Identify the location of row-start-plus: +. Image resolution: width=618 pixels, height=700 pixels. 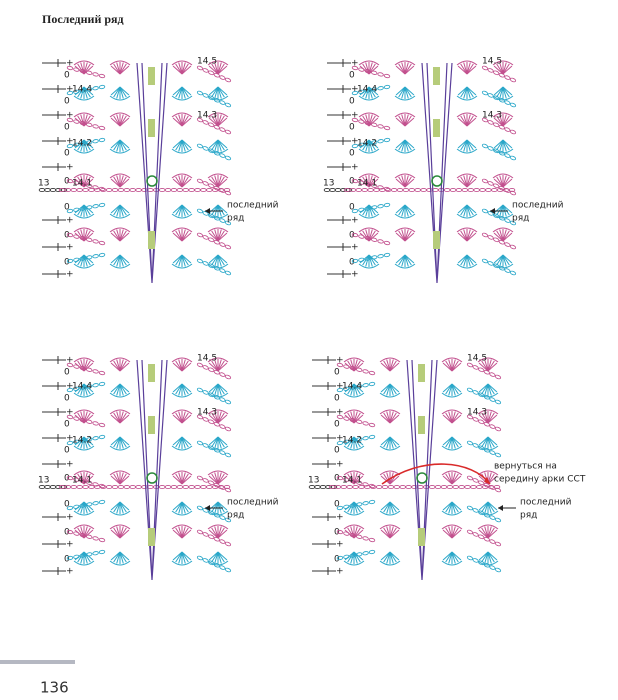
(70, 64).